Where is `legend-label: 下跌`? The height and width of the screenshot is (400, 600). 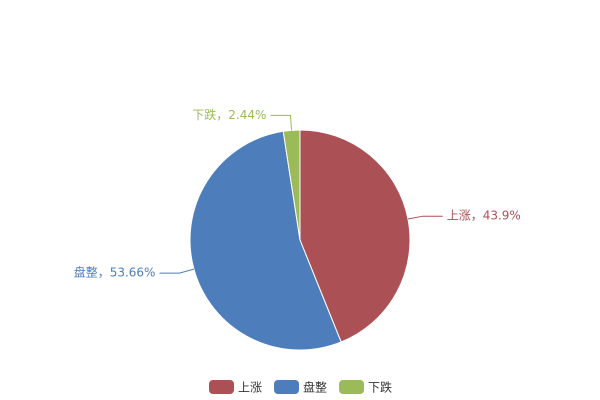
legend-label: 下跌 is located at coordinates (380, 387).